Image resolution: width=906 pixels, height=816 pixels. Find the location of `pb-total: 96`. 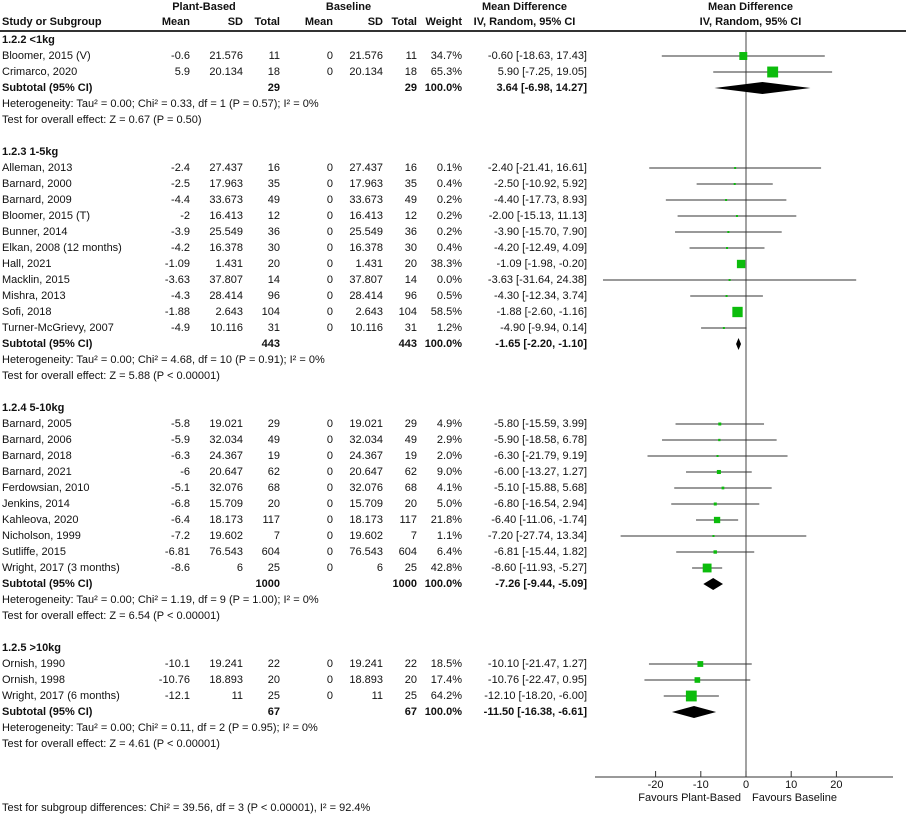

pb-total: 96 is located at coordinates (273, 296).